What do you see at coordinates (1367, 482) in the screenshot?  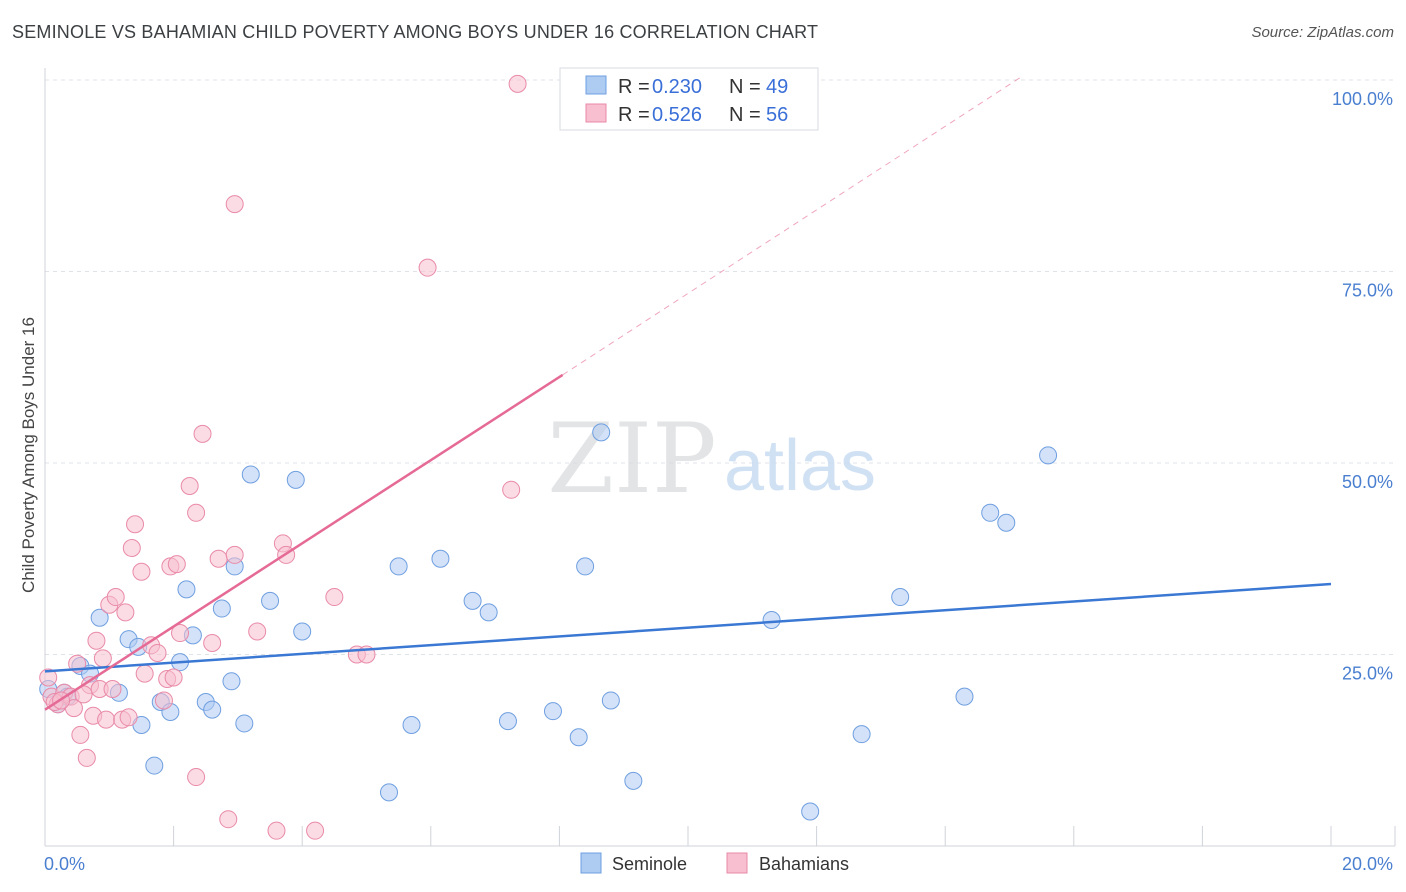 I see `y-tick-label-1: 50.0%` at bounding box center [1367, 482].